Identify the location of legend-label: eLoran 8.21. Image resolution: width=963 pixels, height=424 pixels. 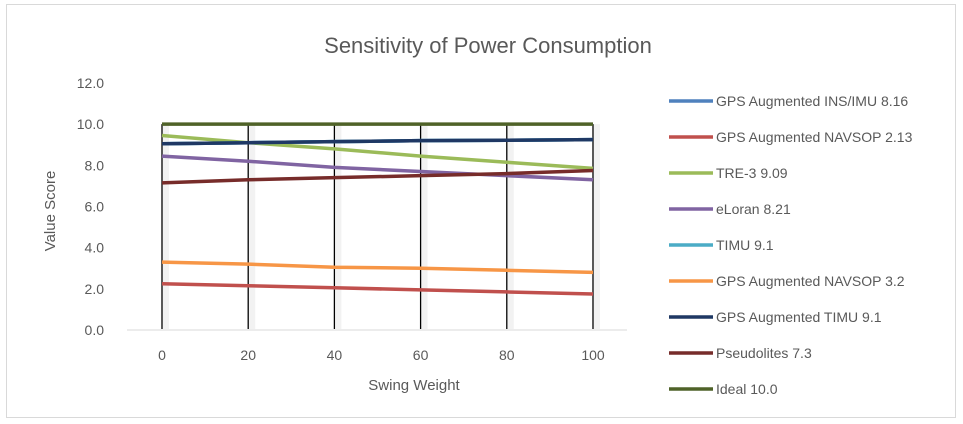
(753, 209).